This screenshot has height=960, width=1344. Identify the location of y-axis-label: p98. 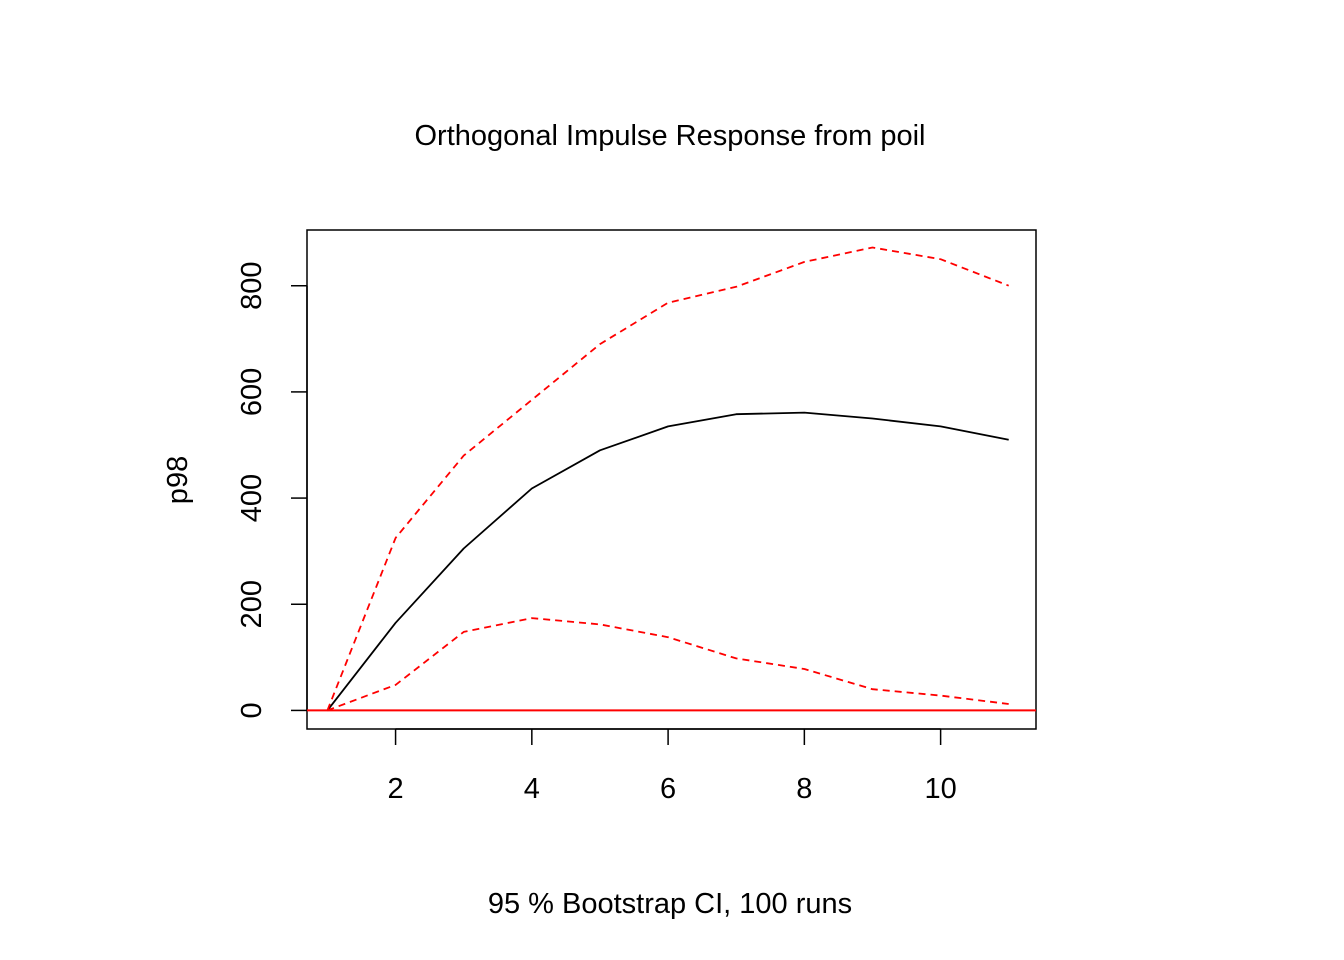
(178, 480).